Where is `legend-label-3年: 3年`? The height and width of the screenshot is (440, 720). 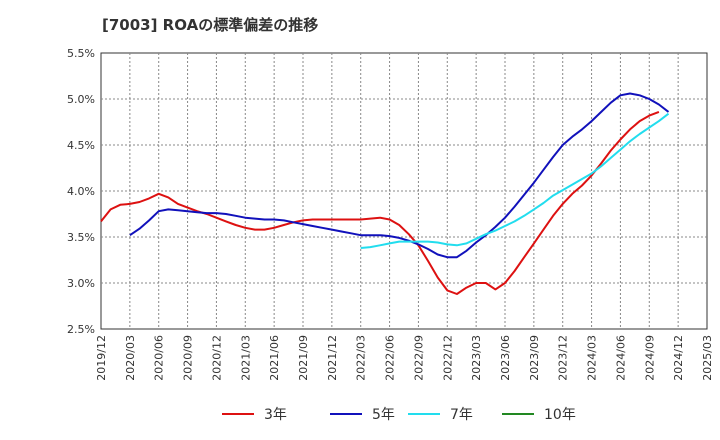
legend-label-3年: 3年 is located at coordinates (275, 415).